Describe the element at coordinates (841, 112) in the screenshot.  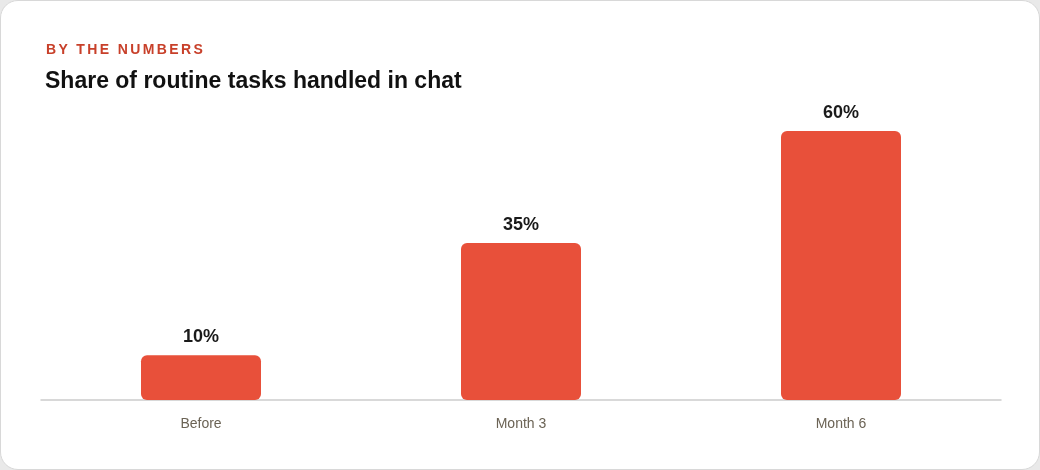
I see `data-label: 60%` at that location.